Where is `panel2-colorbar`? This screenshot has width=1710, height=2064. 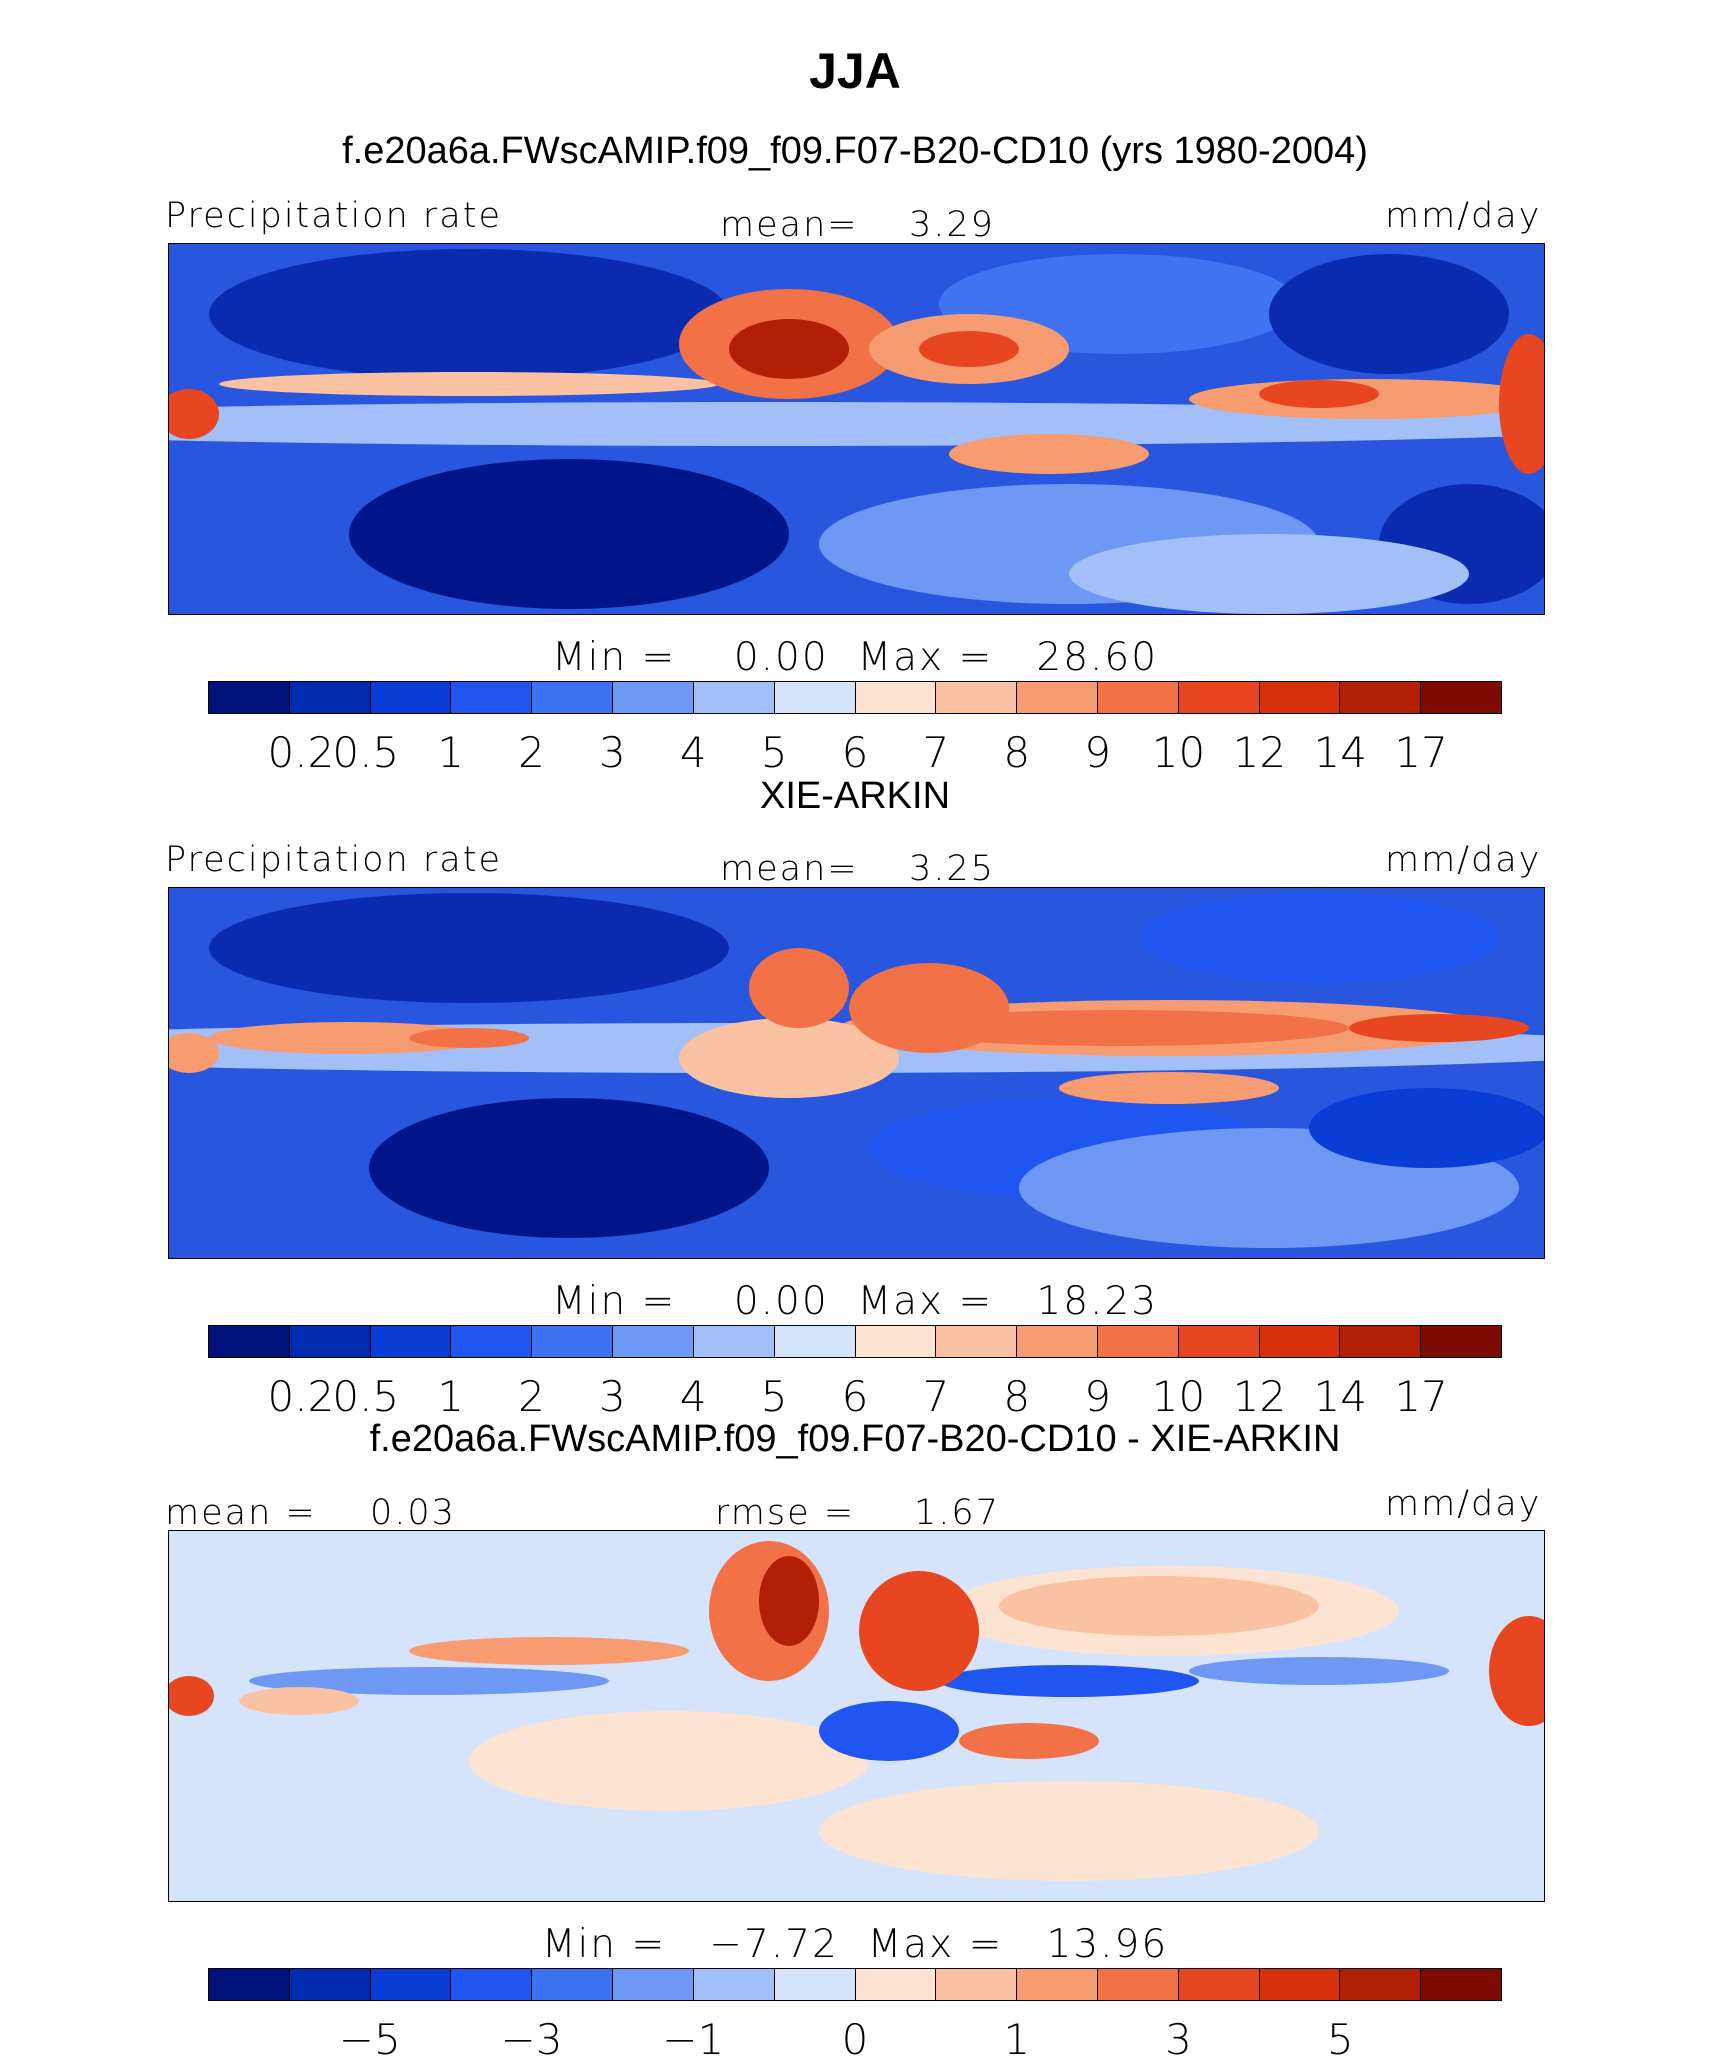
panel2-colorbar is located at coordinates (855, 1341).